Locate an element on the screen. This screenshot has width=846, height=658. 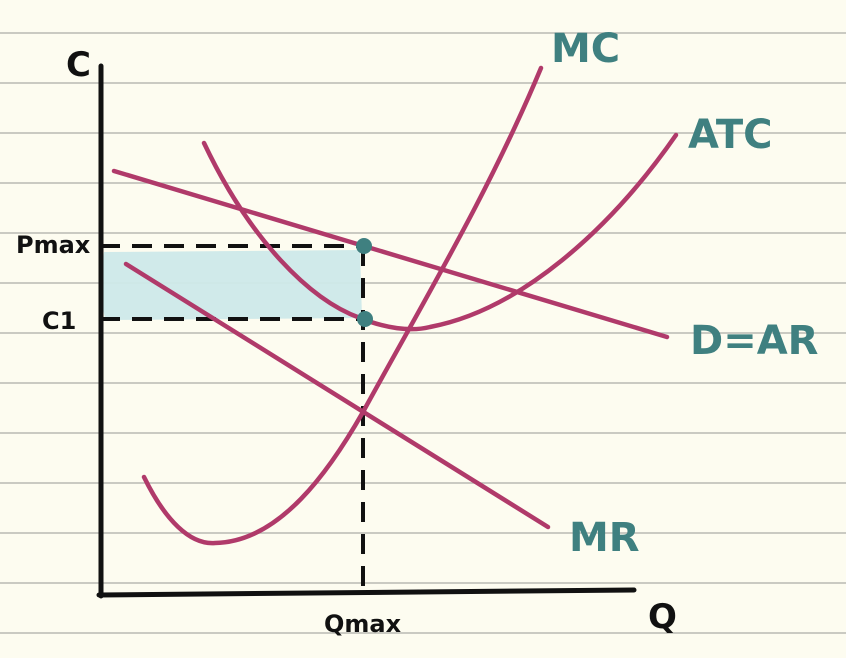
profit-area is located at coordinates (231, 285).